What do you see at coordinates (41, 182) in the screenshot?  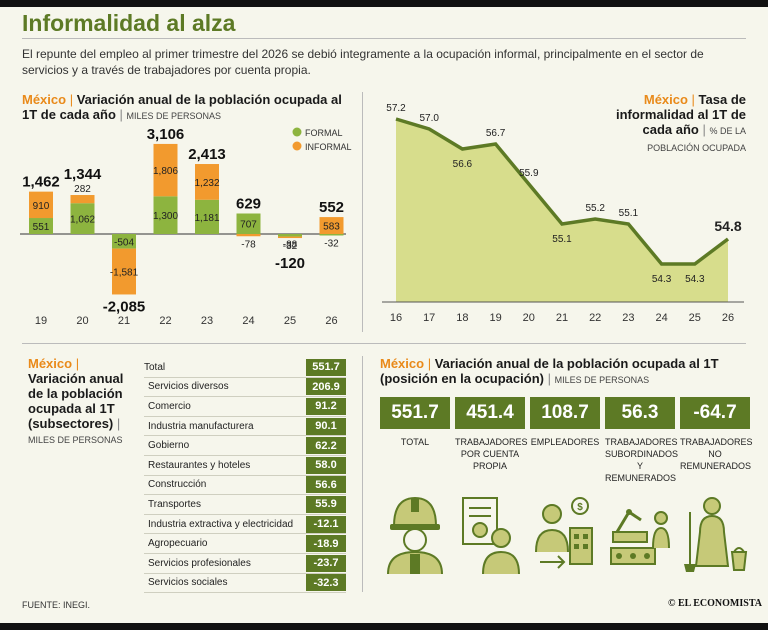 I see `total-label-19: 1,462` at bounding box center [41, 182].